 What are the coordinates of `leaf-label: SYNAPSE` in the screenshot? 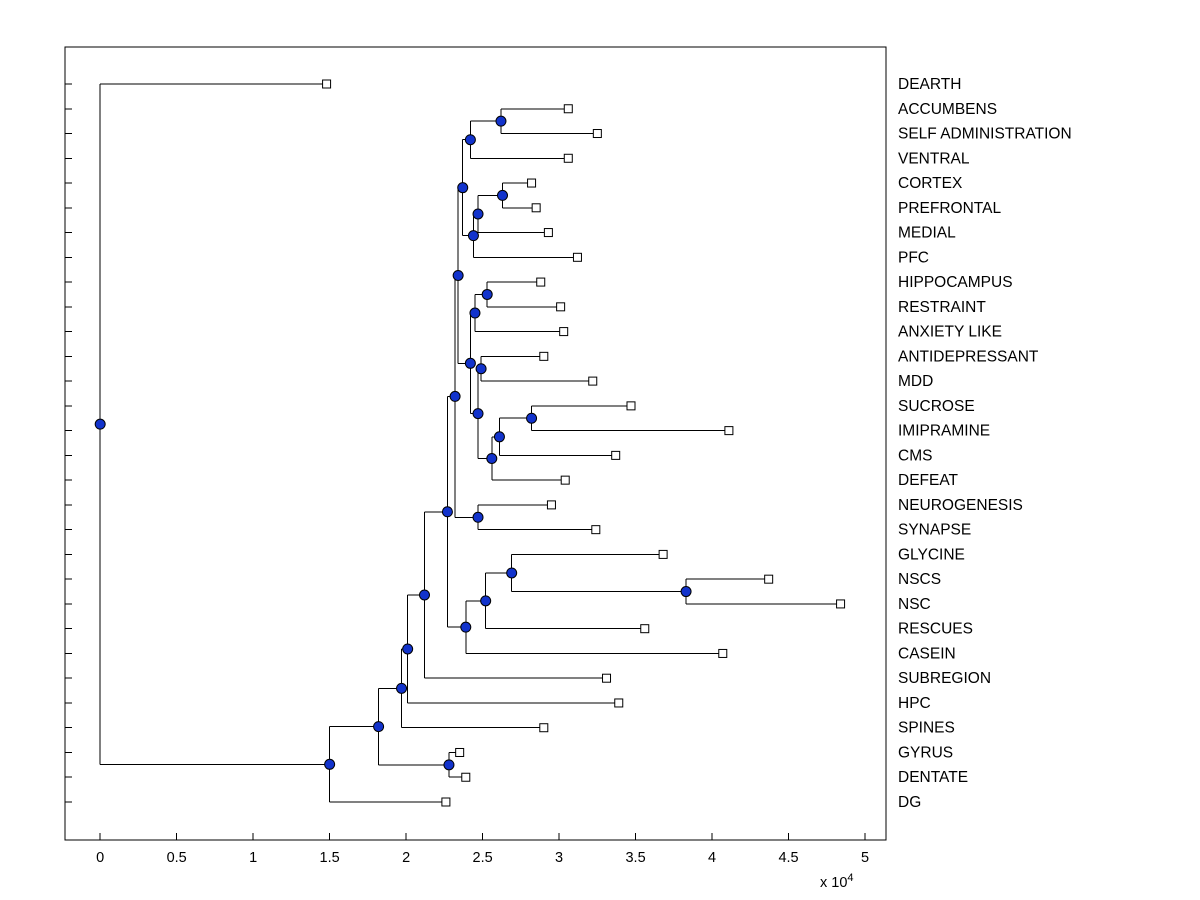 It's located at (934, 530).